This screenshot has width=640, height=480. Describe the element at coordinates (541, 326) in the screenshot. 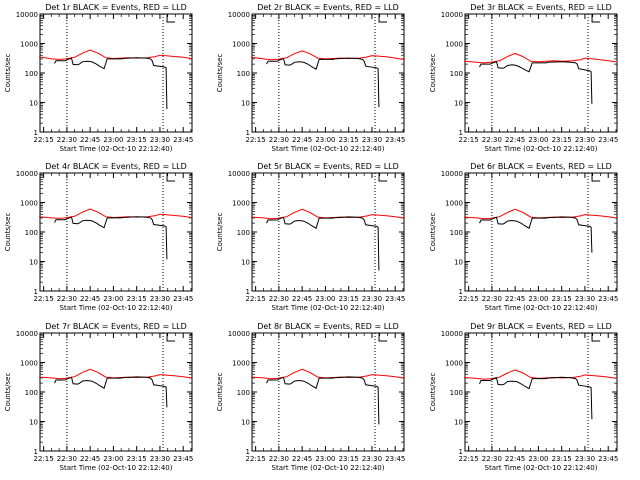

I see `chart-title: Det 9r BLACK = Events, RED = LLD` at that location.